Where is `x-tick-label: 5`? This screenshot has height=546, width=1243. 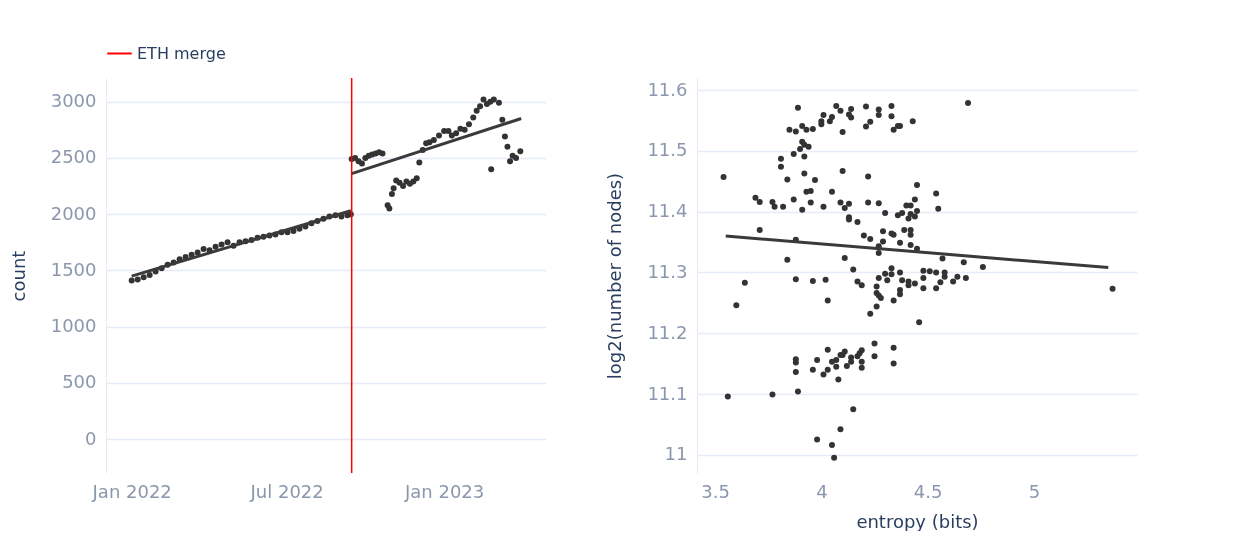 x-tick-label: 5 is located at coordinates (1034, 491).